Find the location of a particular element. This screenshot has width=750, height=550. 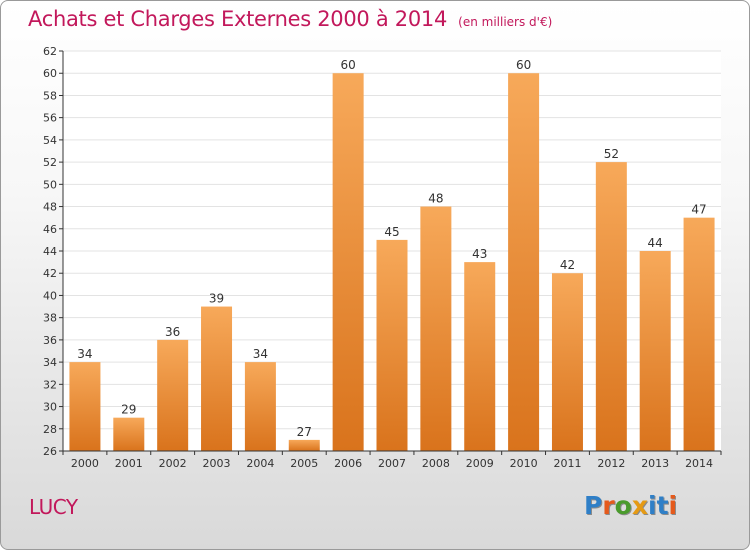

bar-2006 is located at coordinates (348, 262).